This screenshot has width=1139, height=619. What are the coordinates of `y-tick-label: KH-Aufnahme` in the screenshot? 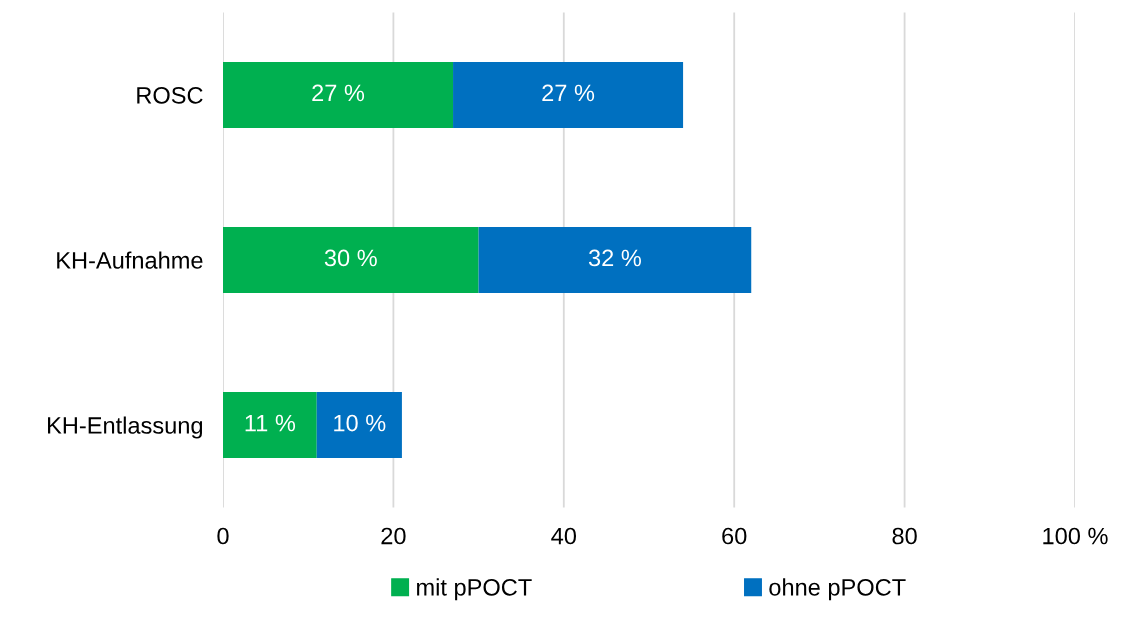 It's located at (130, 260).